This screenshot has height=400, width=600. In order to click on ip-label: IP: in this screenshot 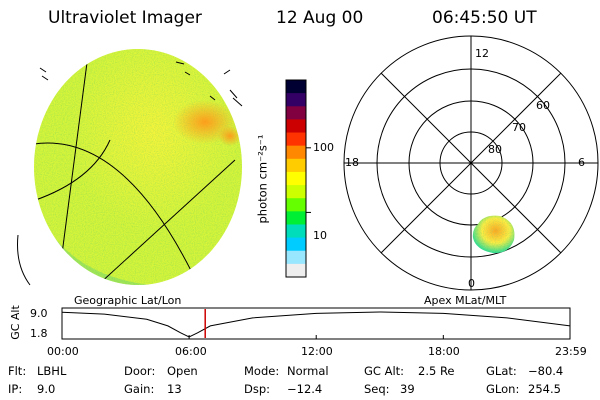, I will do `click(15, 389)`.